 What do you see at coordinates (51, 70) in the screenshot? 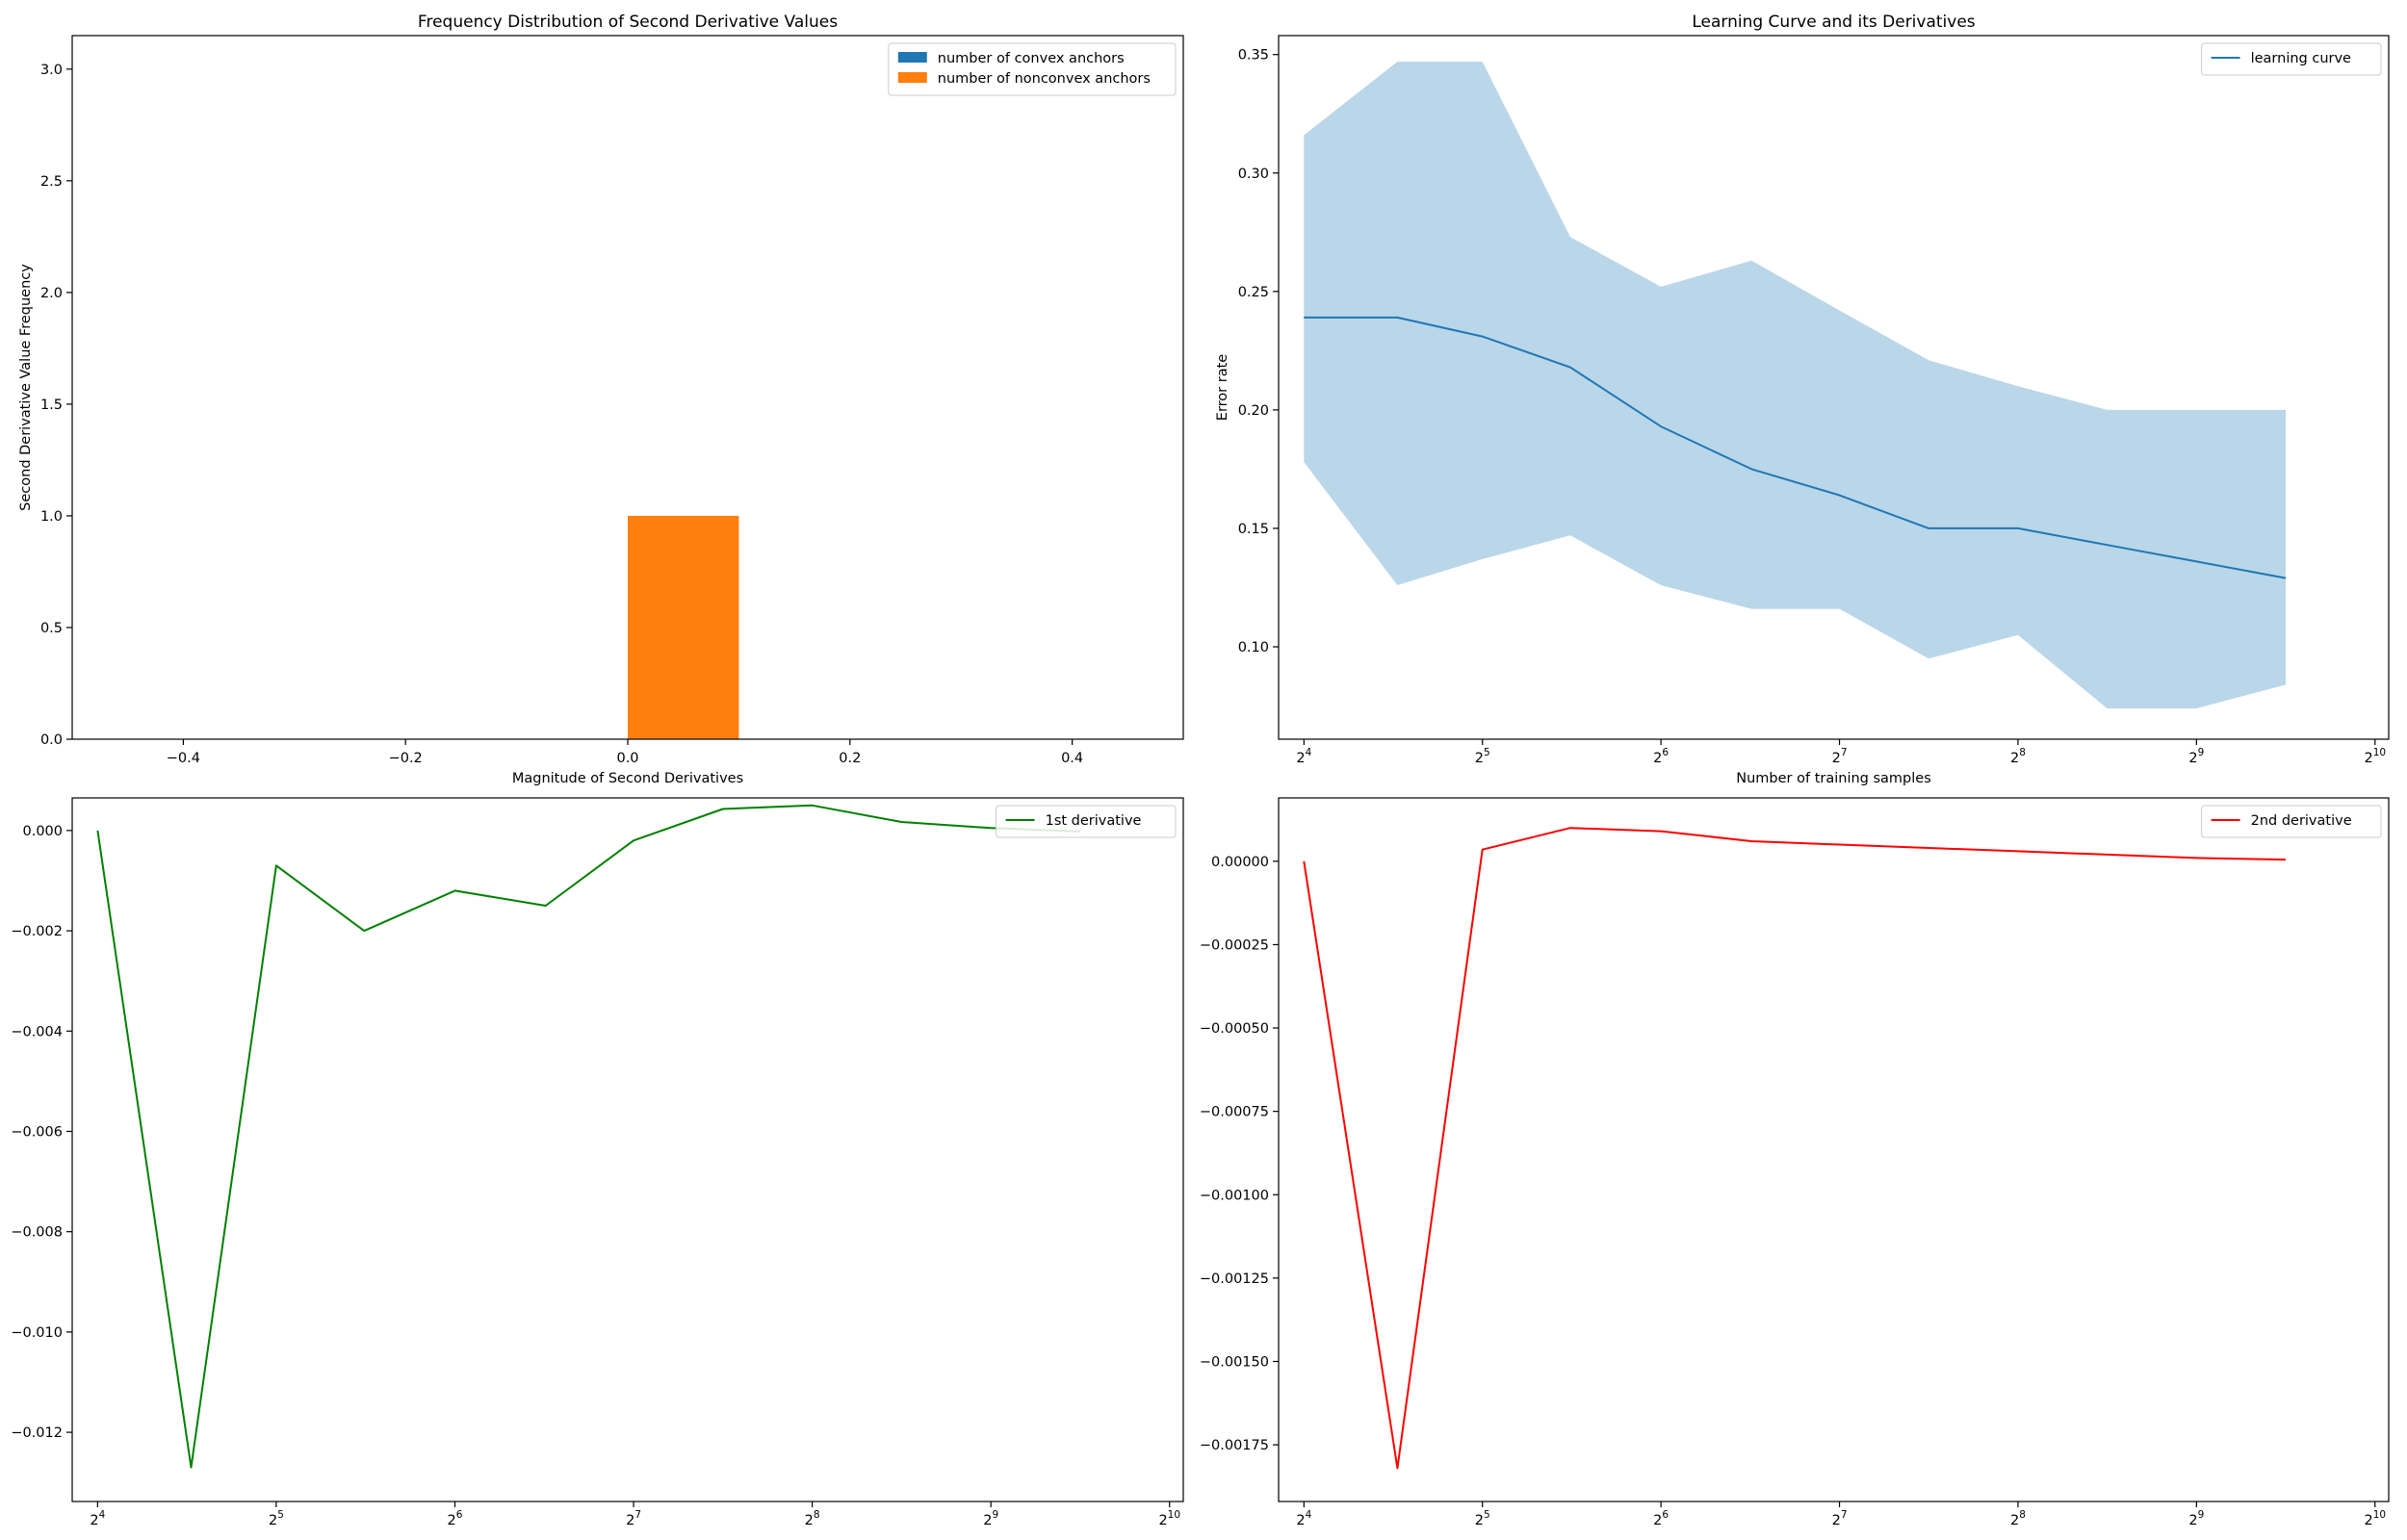
I see `y-tick-label: 3.0` at bounding box center [51, 70].